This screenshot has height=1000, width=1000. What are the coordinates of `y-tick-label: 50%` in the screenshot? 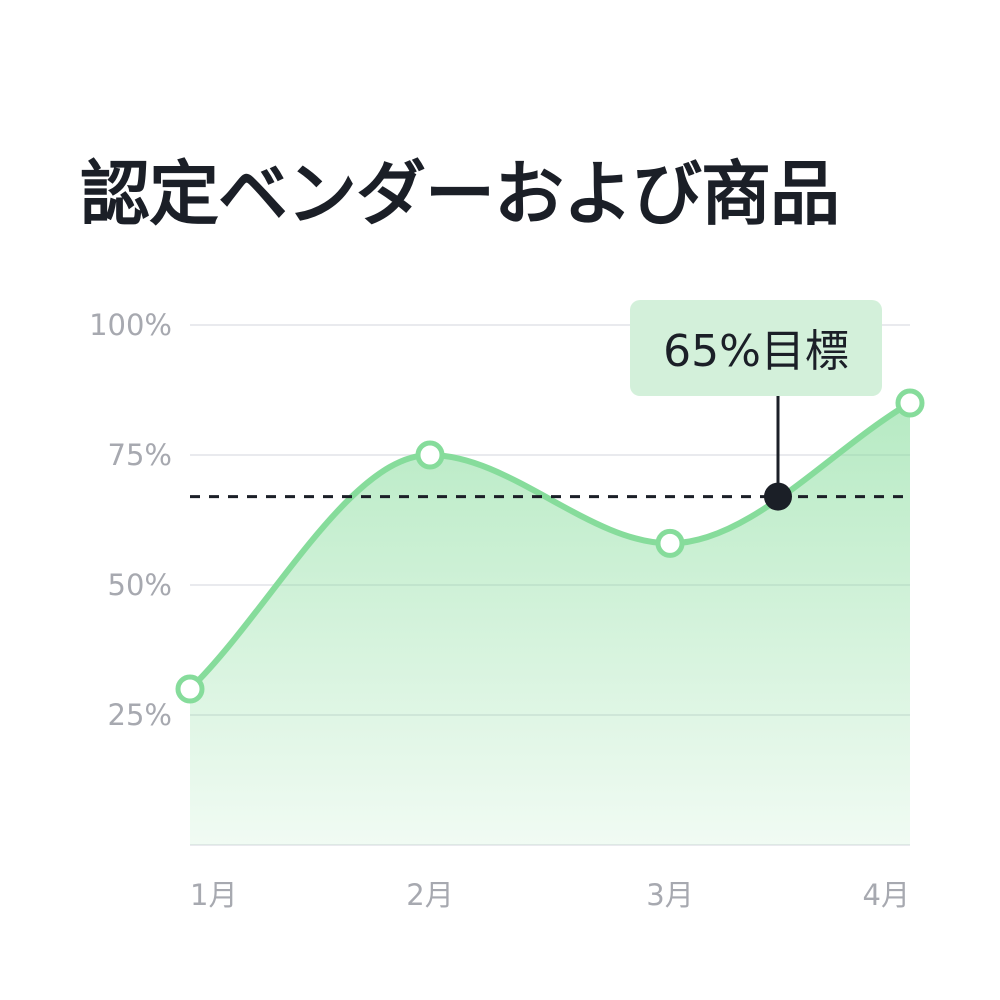 It's located at (140, 585).